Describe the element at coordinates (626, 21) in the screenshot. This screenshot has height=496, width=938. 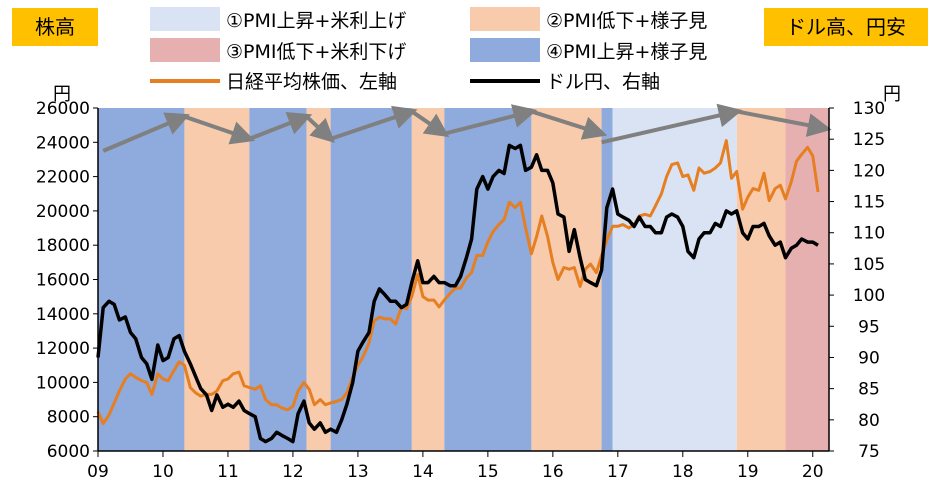
I see `legend-label-phase2: ②PMI低下+様子見` at that location.